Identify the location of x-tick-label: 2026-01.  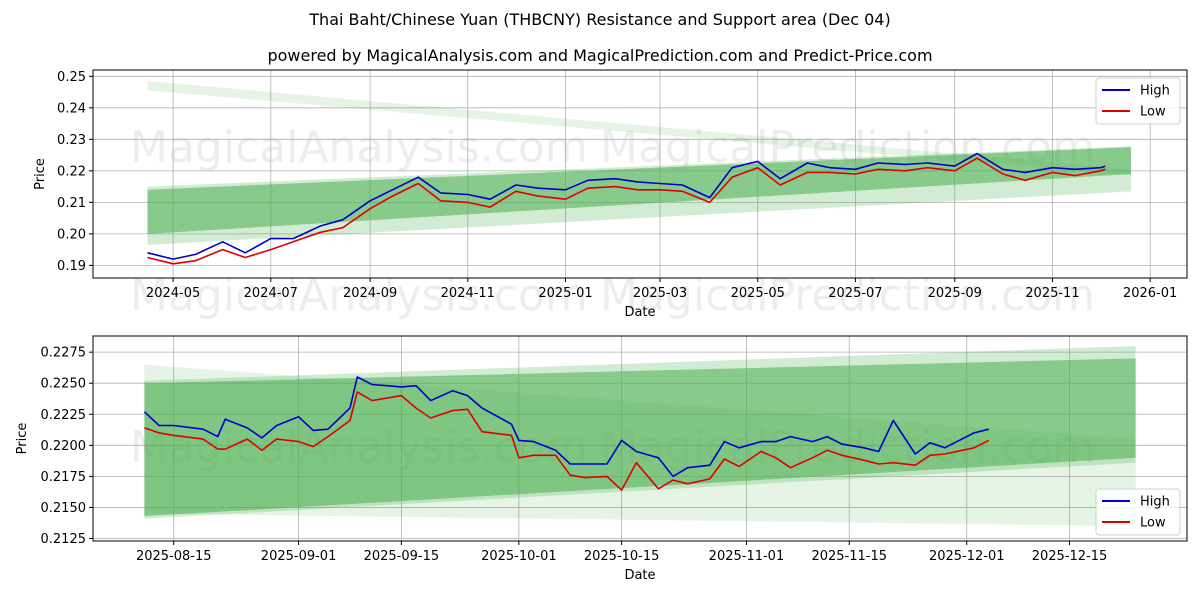
(1150, 293).